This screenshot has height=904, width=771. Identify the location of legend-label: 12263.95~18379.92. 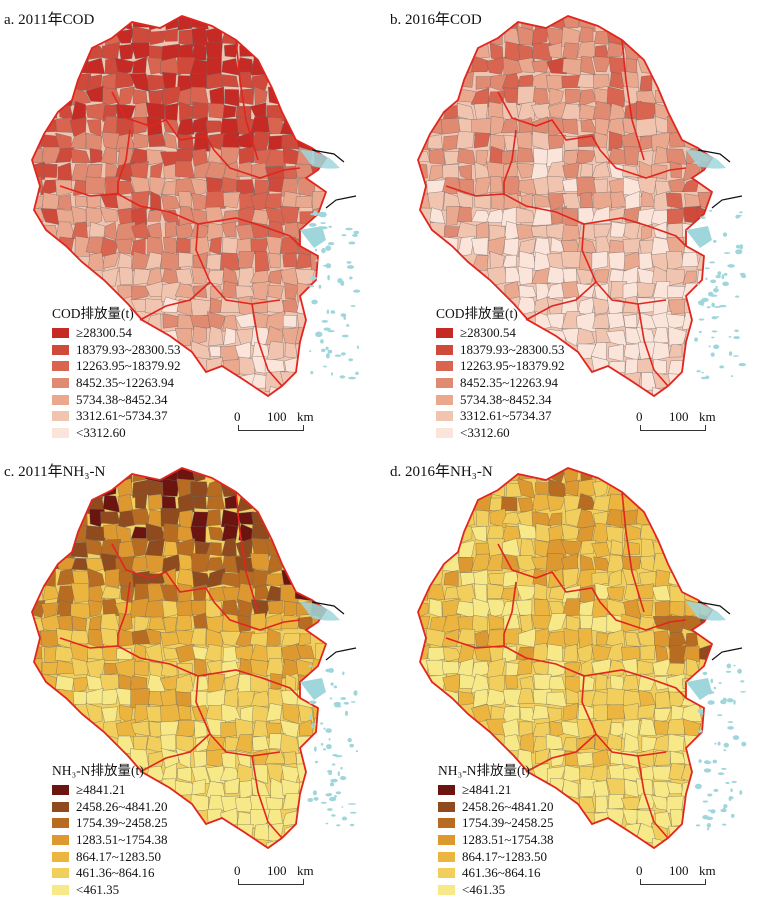
(512, 366).